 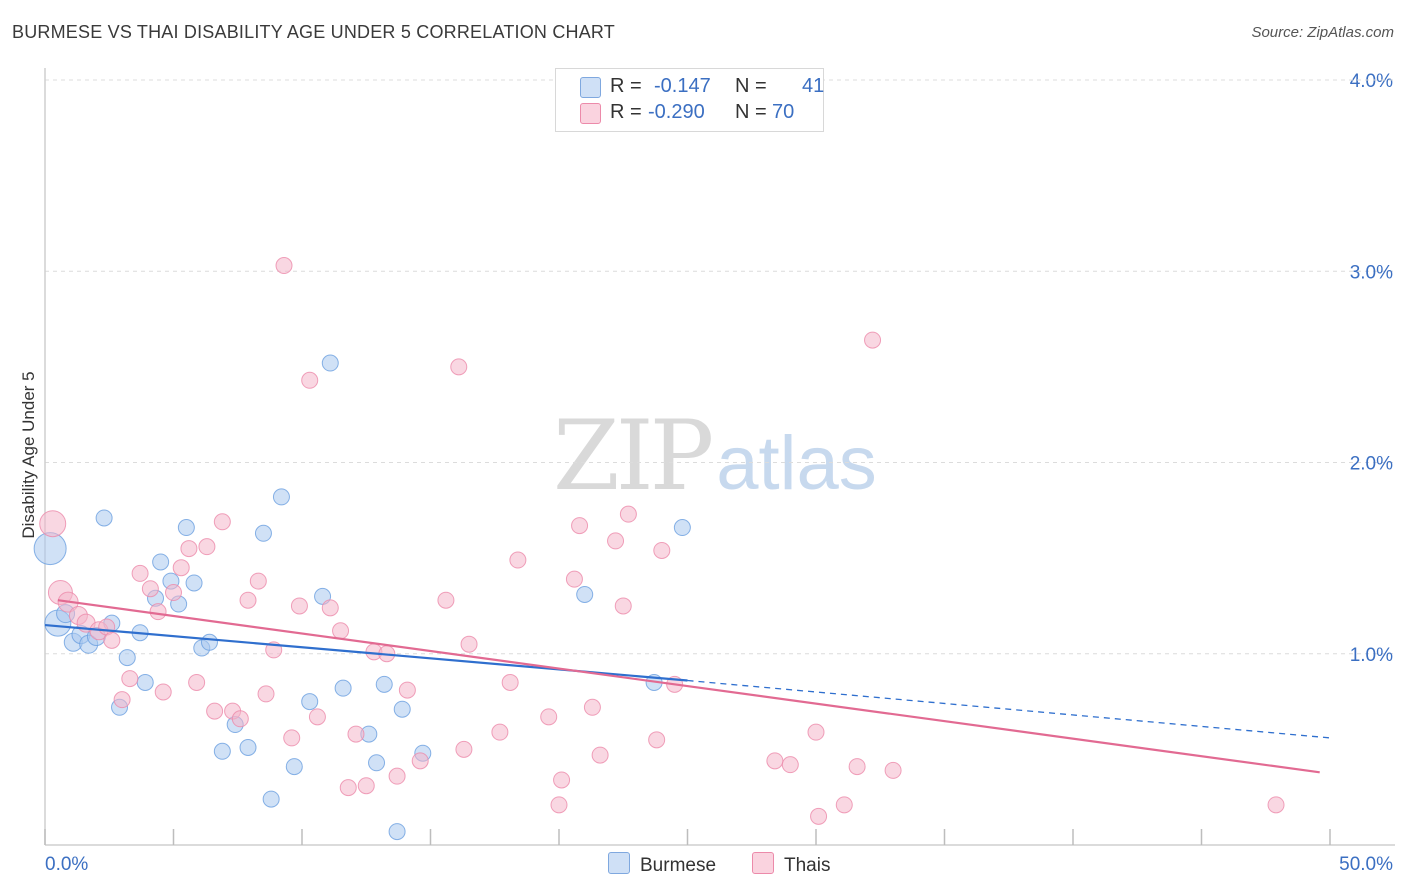 What do you see at coordinates (715, 456) in the screenshot?
I see `watermark: ZIPatlas` at bounding box center [715, 456].